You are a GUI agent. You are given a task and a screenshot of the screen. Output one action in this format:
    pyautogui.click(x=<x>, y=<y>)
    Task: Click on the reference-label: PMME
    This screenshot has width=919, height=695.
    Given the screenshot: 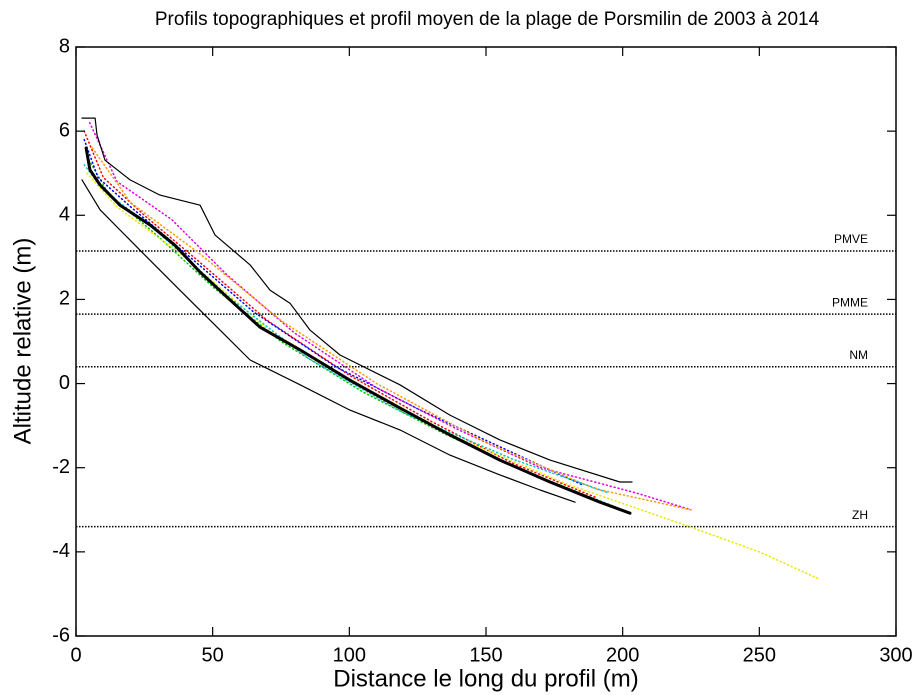 What is the action you would take?
    pyautogui.click(x=850, y=302)
    